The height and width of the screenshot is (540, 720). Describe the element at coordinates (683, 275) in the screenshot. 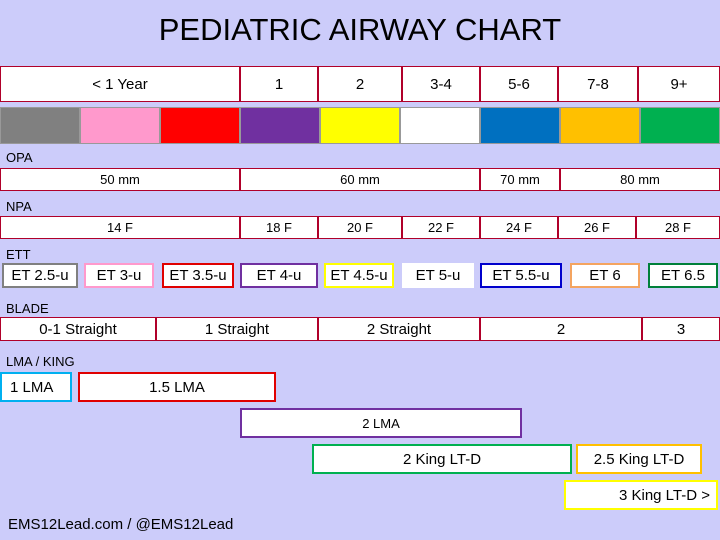

I see `ett-size: ET 6.5` at that location.